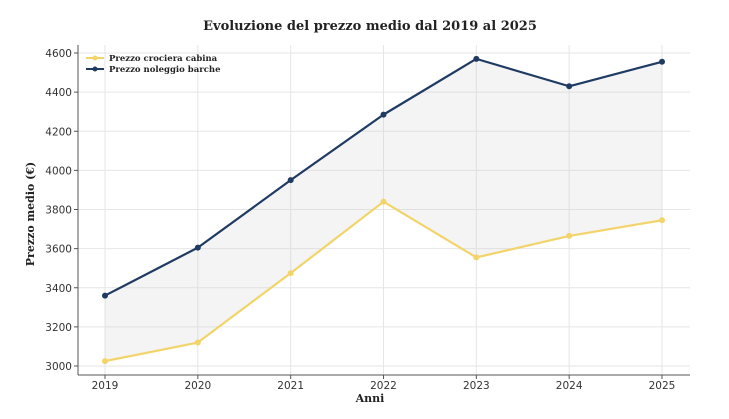 This screenshot has height=419, width=729. I want to click on legend-label-series-2: Prezzo noleggio barche, so click(165, 70).